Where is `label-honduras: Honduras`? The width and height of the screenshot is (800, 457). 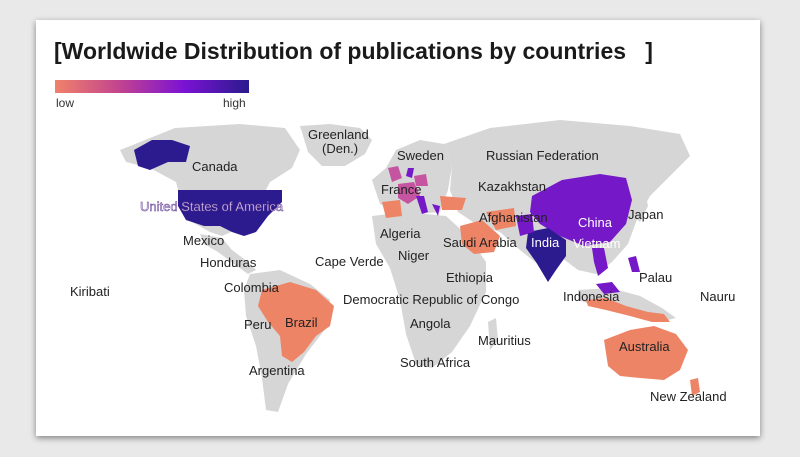 label-honduras: Honduras is located at coordinates (228, 262).